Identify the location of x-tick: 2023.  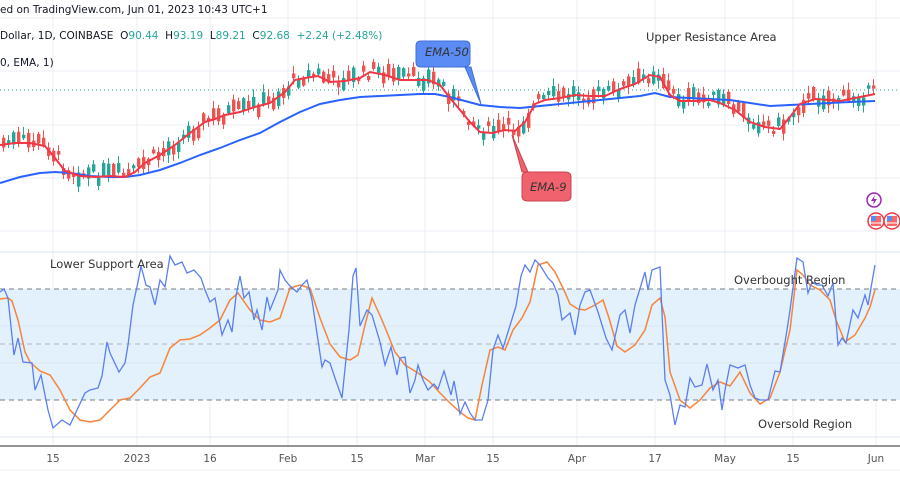
(137, 459).